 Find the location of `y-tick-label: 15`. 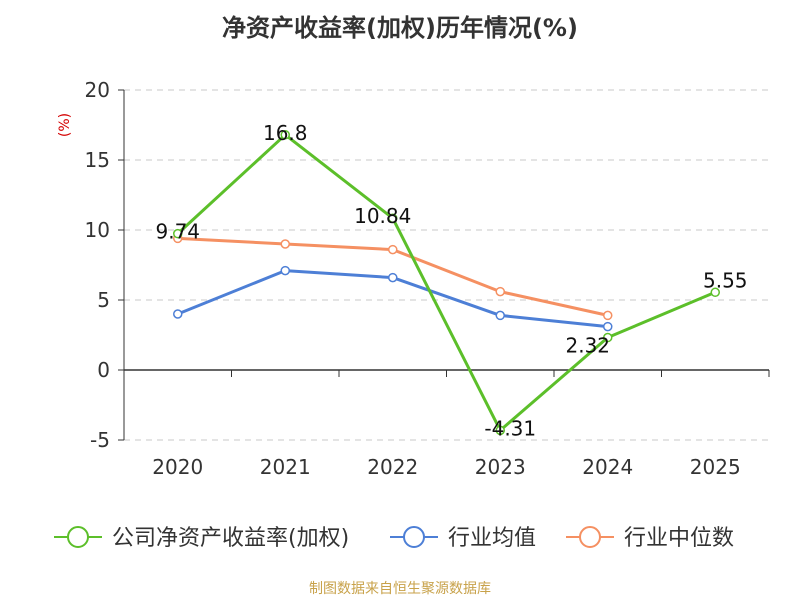

y-tick-label: 15 is located at coordinates (97, 160).